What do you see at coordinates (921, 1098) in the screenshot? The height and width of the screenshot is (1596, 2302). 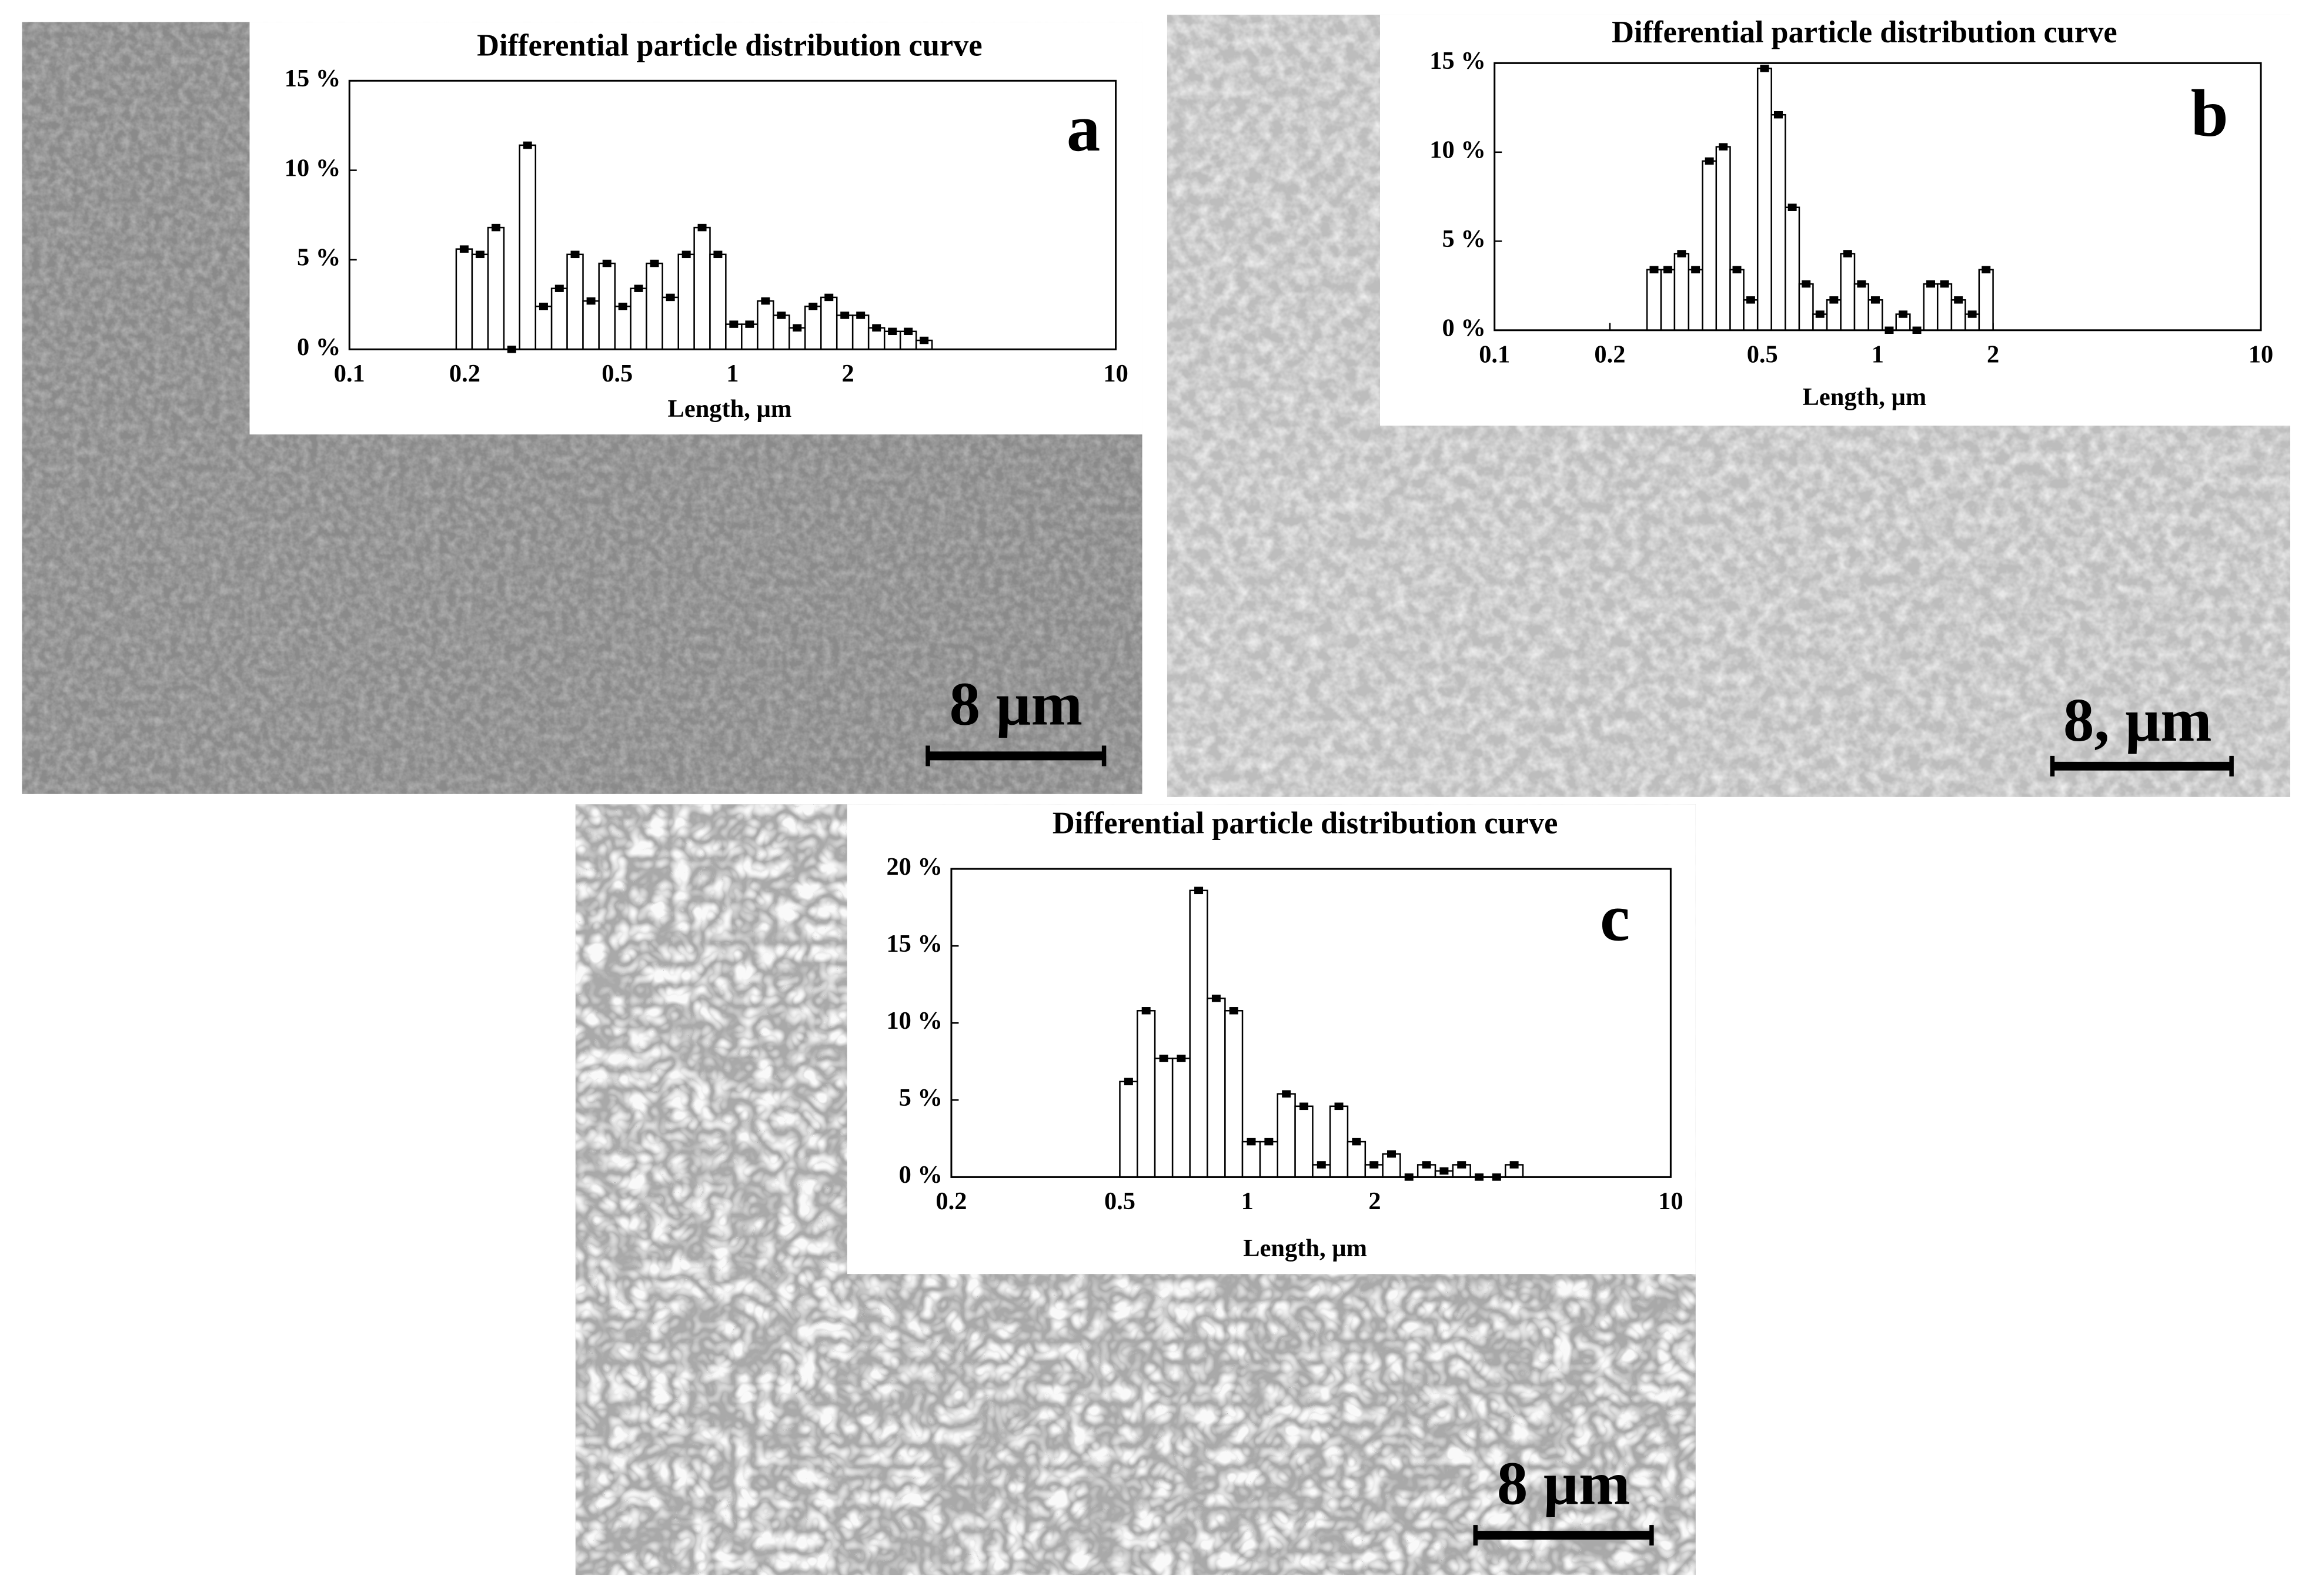 I see `y-tick-label: 5 %` at bounding box center [921, 1098].